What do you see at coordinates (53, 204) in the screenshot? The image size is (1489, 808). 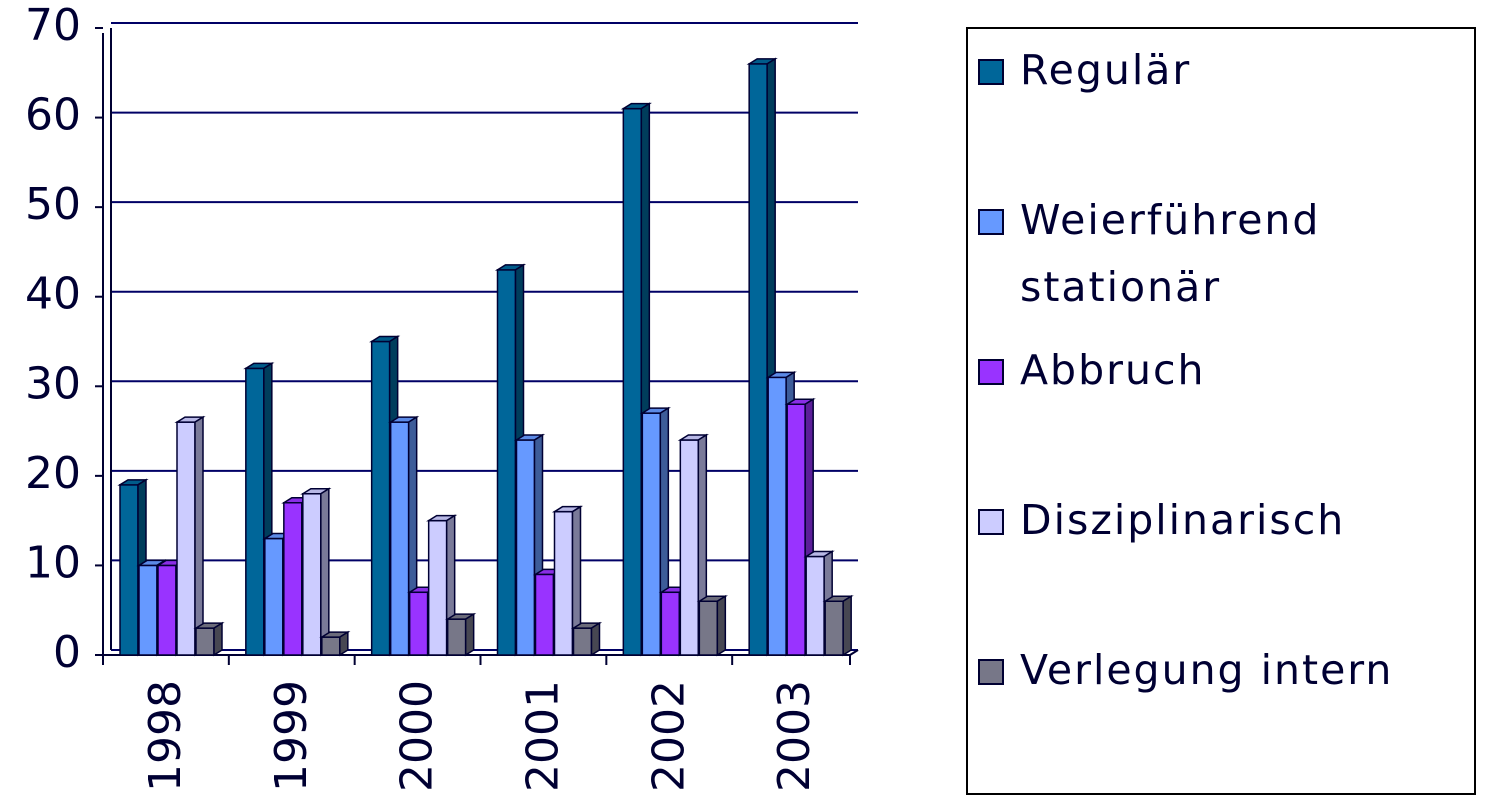 I see `y-tick-label: 50` at bounding box center [53, 204].